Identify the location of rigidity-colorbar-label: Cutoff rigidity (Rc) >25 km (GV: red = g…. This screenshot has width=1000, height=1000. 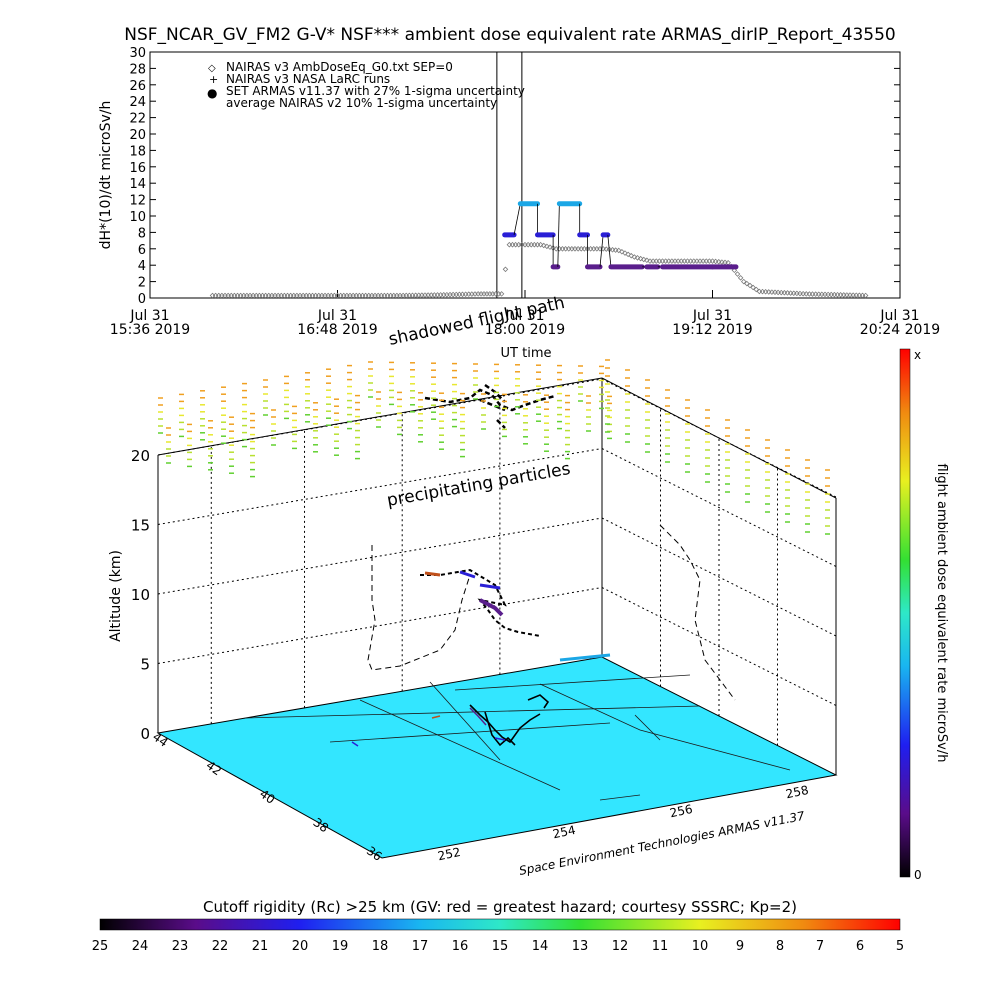
(500, 907).